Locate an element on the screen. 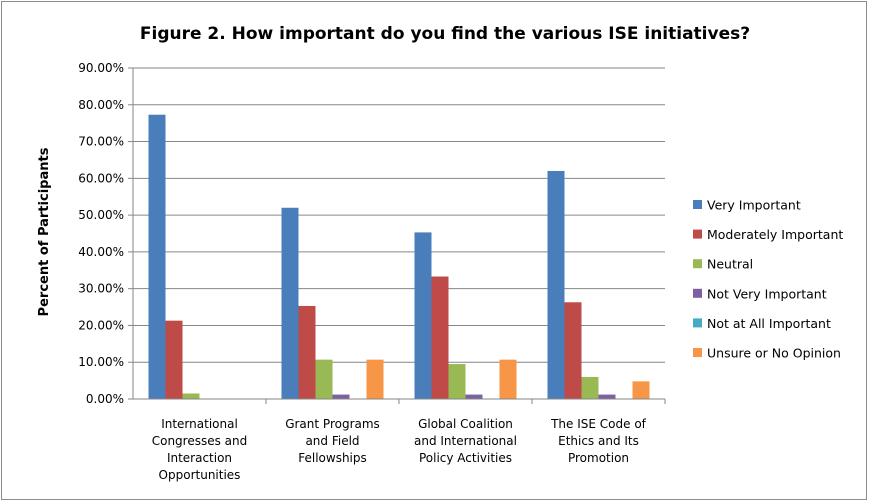  legend-label: Not at All Important is located at coordinates (769, 323).